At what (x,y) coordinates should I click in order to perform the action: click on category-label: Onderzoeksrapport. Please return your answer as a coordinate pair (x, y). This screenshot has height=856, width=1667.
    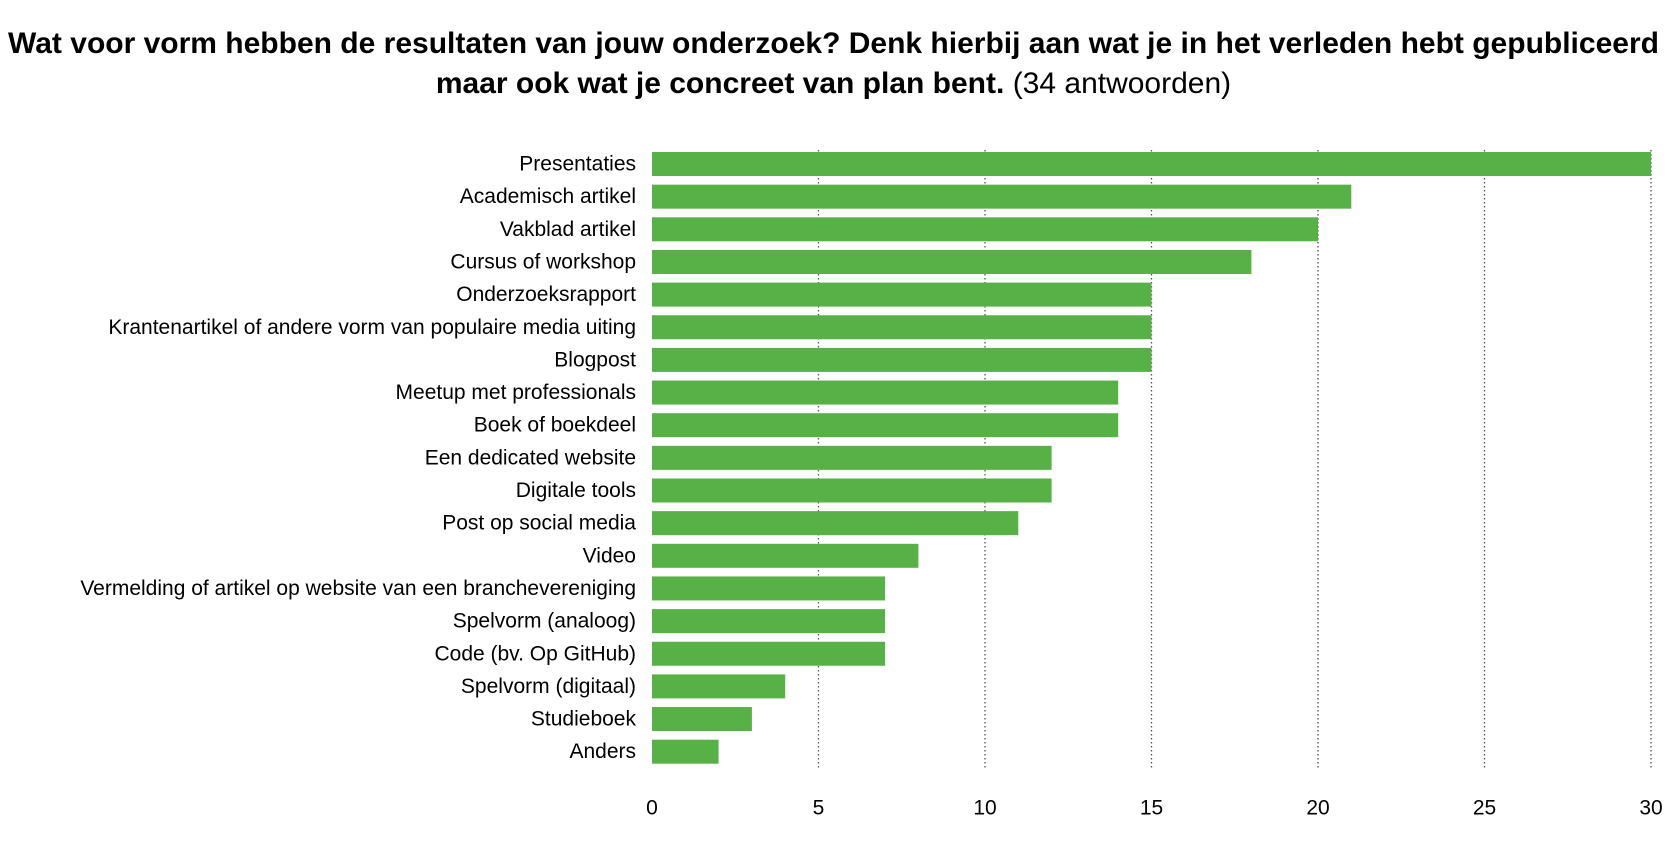
    Looking at the image, I should click on (546, 294).